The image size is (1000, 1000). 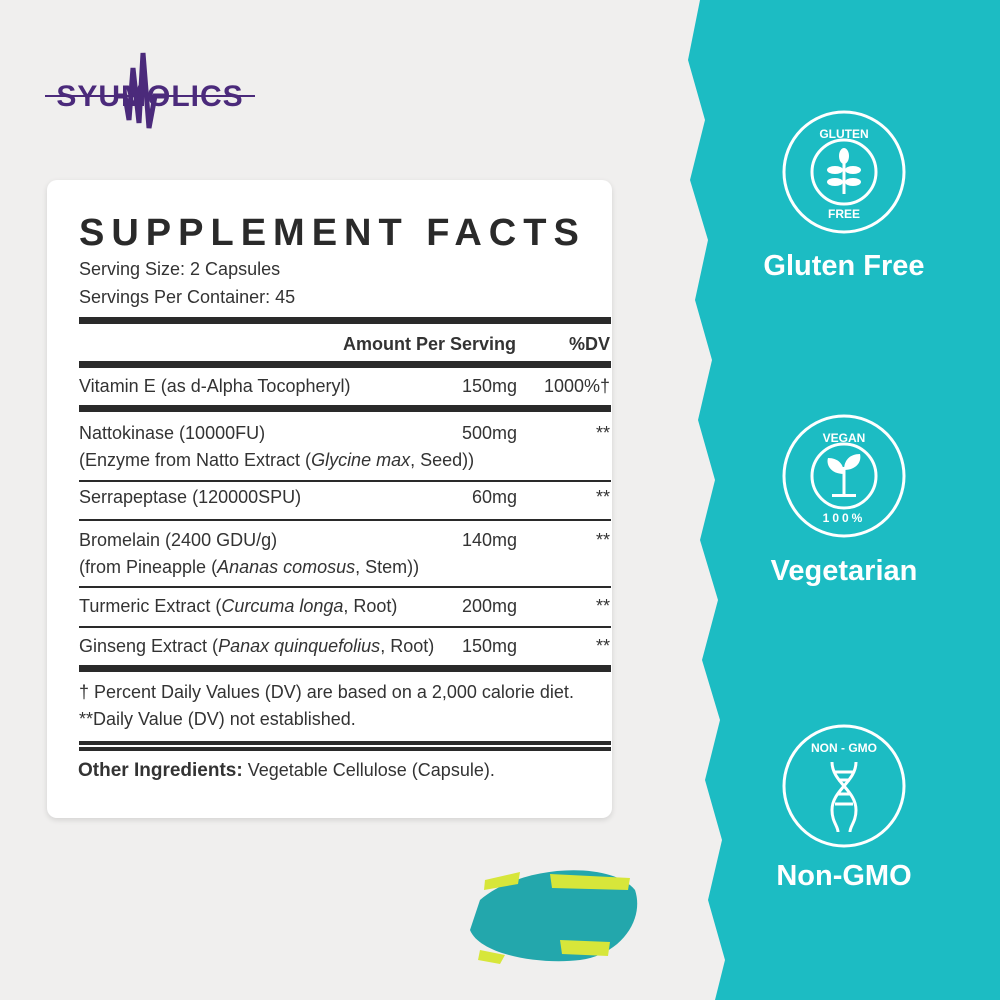 What do you see at coordinates (844, 748) in the screenshot?
I see `svg-text: NON - GMO` at bounding box center [844, 748].